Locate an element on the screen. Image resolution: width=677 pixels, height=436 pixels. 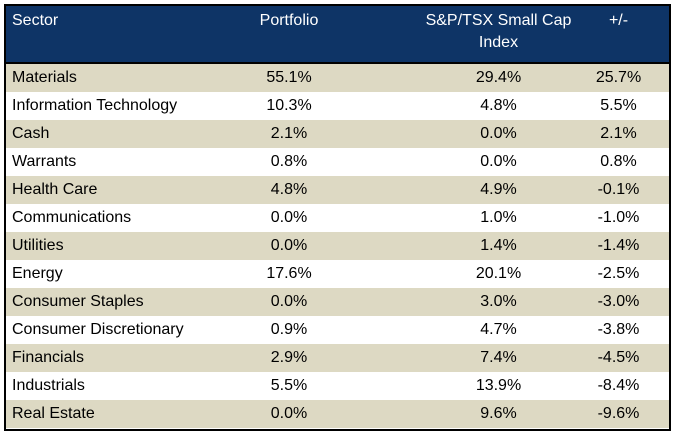
sector-cell: Industrials is located at coordinates (48, 385).